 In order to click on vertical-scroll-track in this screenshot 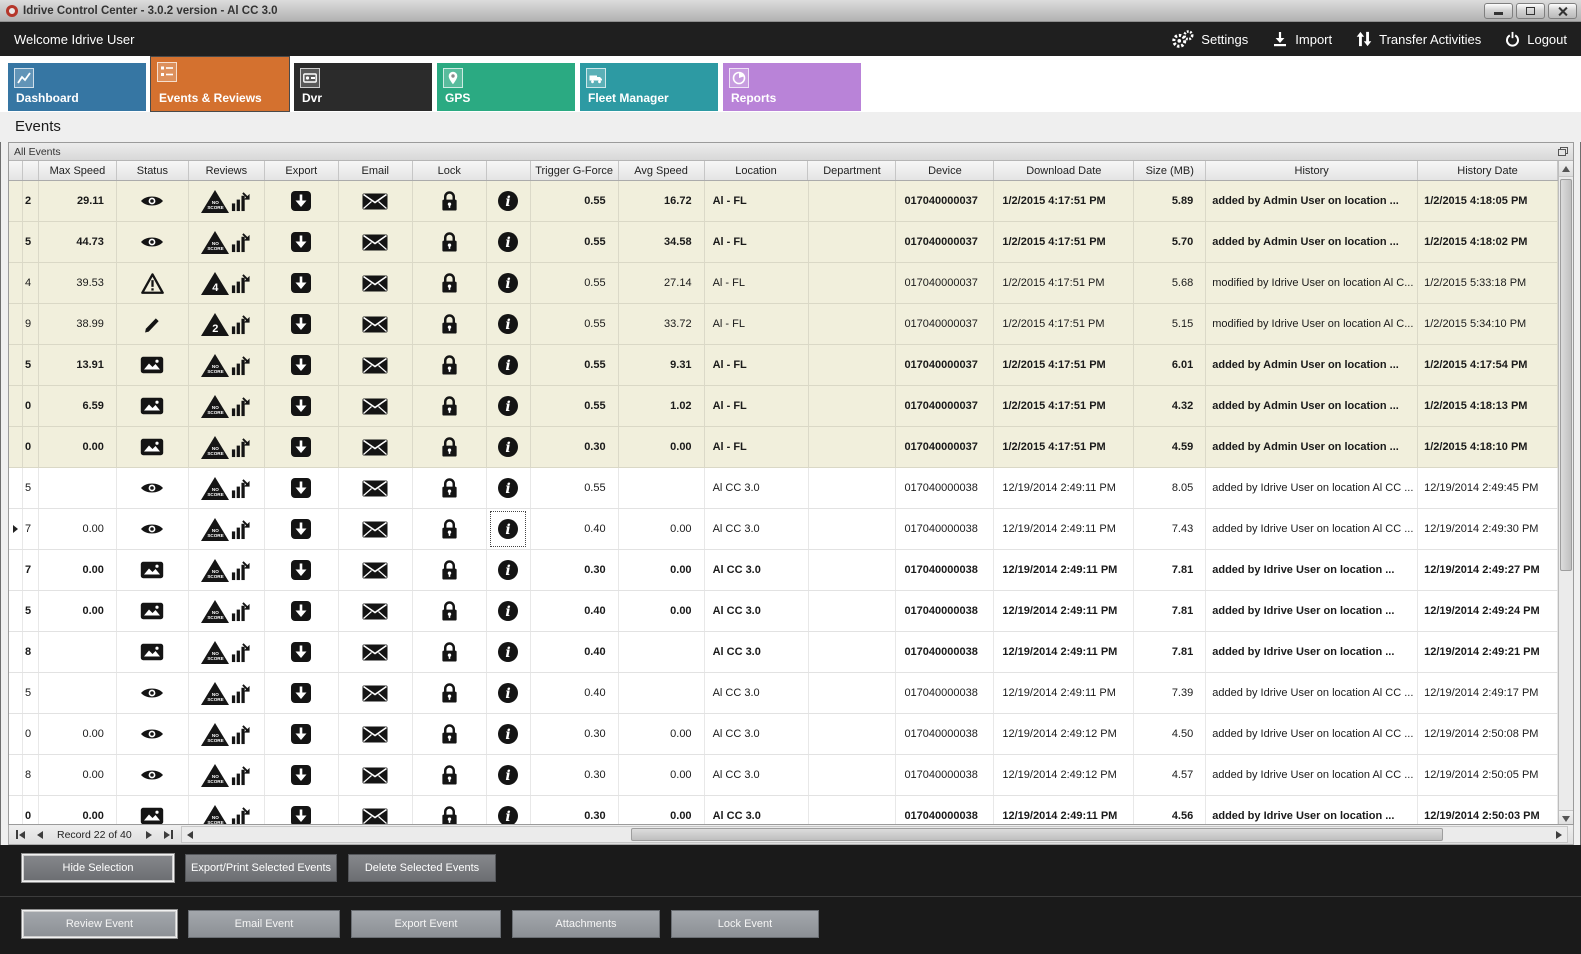, I will do `click(1566, 493)`.